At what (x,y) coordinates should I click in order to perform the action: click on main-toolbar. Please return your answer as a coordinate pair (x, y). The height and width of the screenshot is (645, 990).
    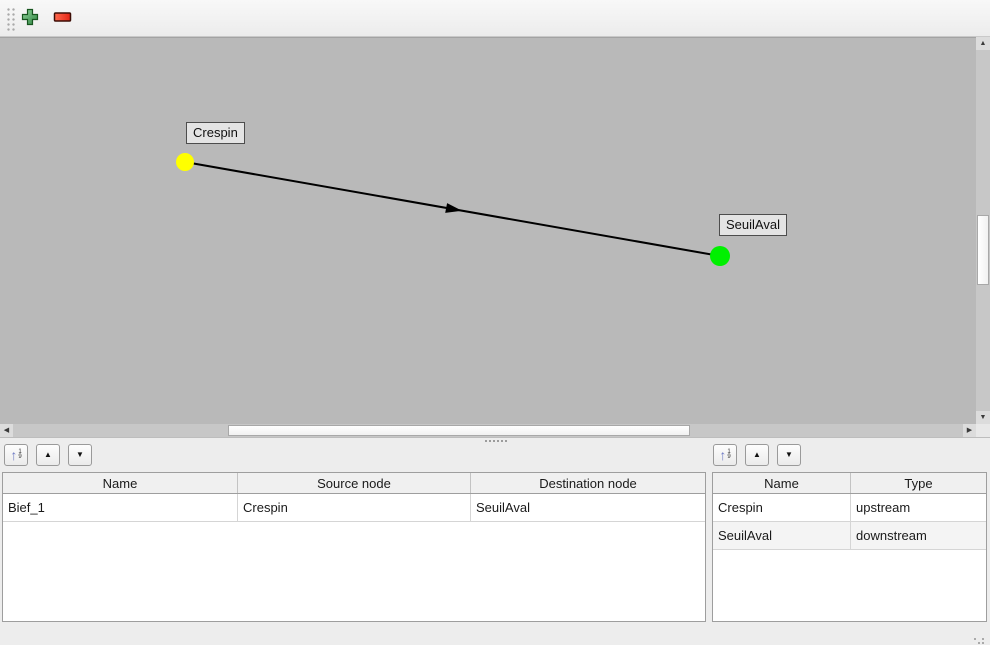
    Looking at the image, I should click on (495, 18).